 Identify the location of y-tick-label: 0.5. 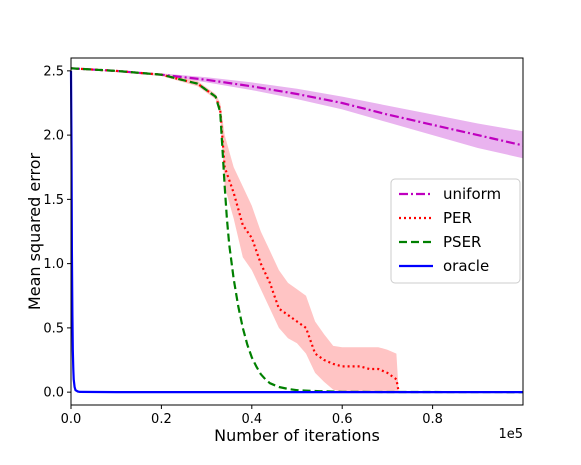
(53, 328).